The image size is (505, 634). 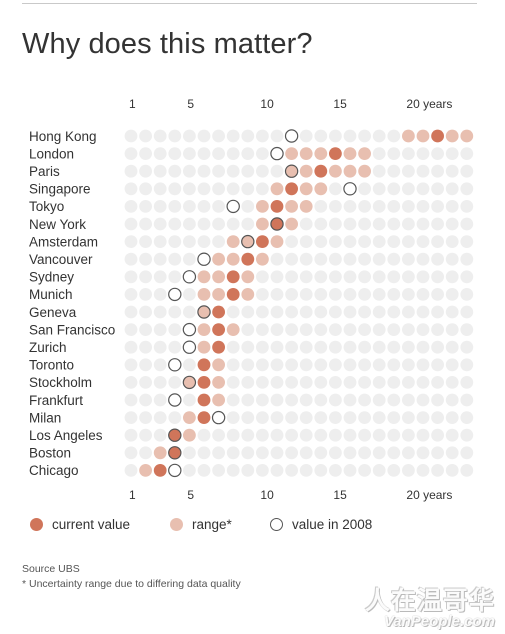 I want to click on city-label: Milan, so click(x=45, y=417).